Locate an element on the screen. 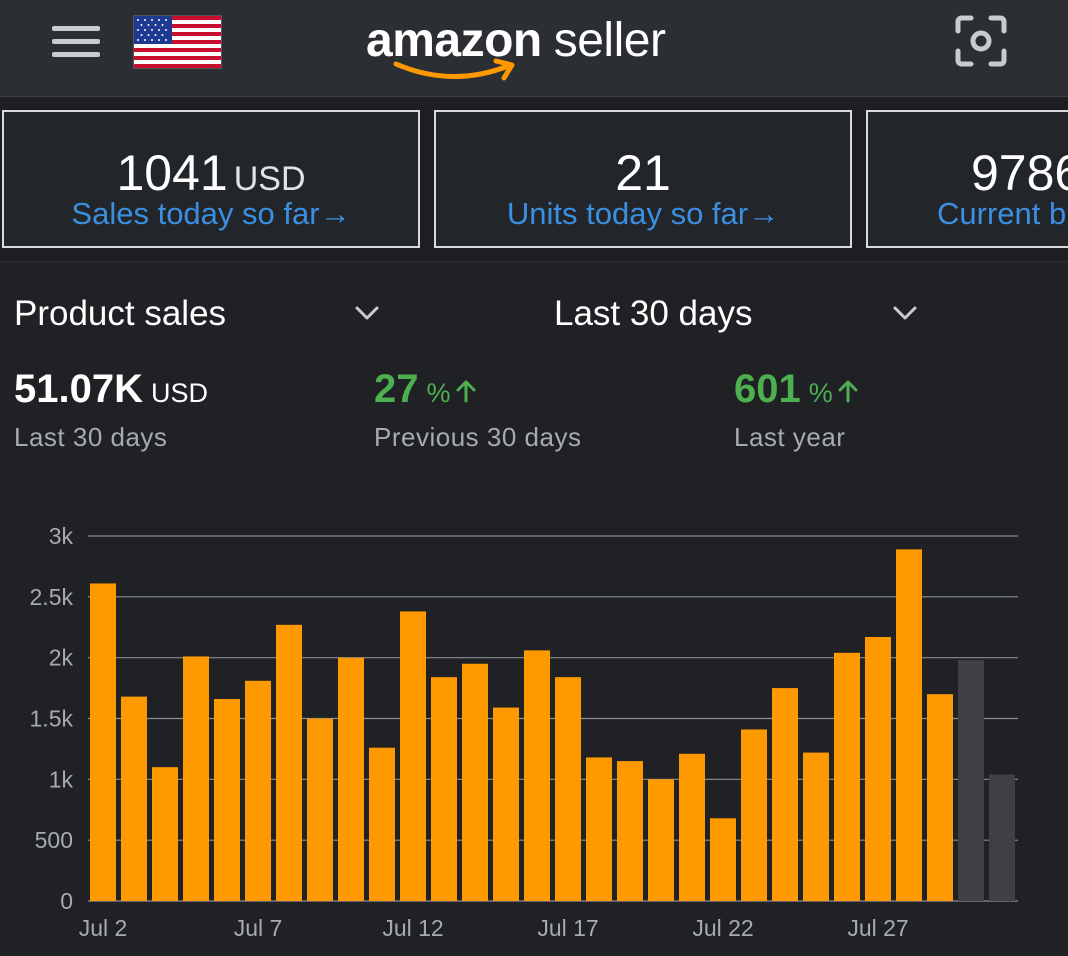 The height and width of the screenshot is (956, 1068). current-balance-link: Current b is located at coordinates (1002, 213).